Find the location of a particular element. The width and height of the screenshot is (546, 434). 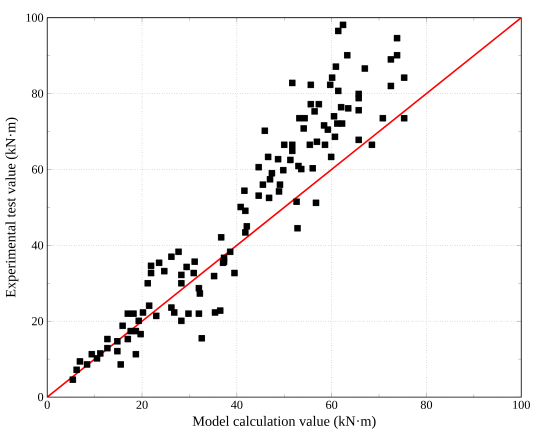

y-tick-label: 40 is located at coordinates (38, 245).